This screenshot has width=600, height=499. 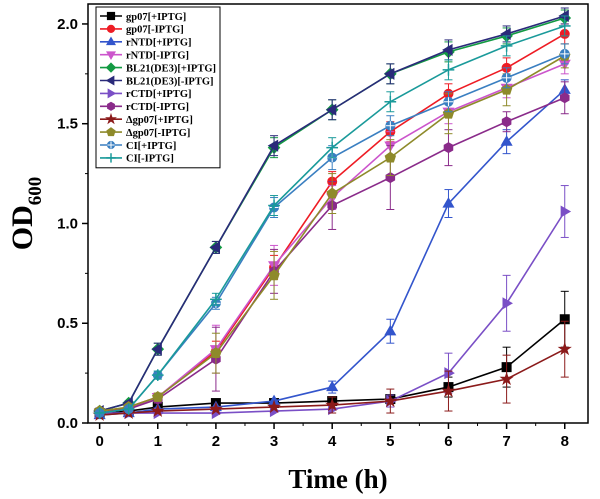 What do you see at coordinates (67, 423) in the screenshot?
I see `y-tick-label: 0.0` at bounding box center [67, 423].